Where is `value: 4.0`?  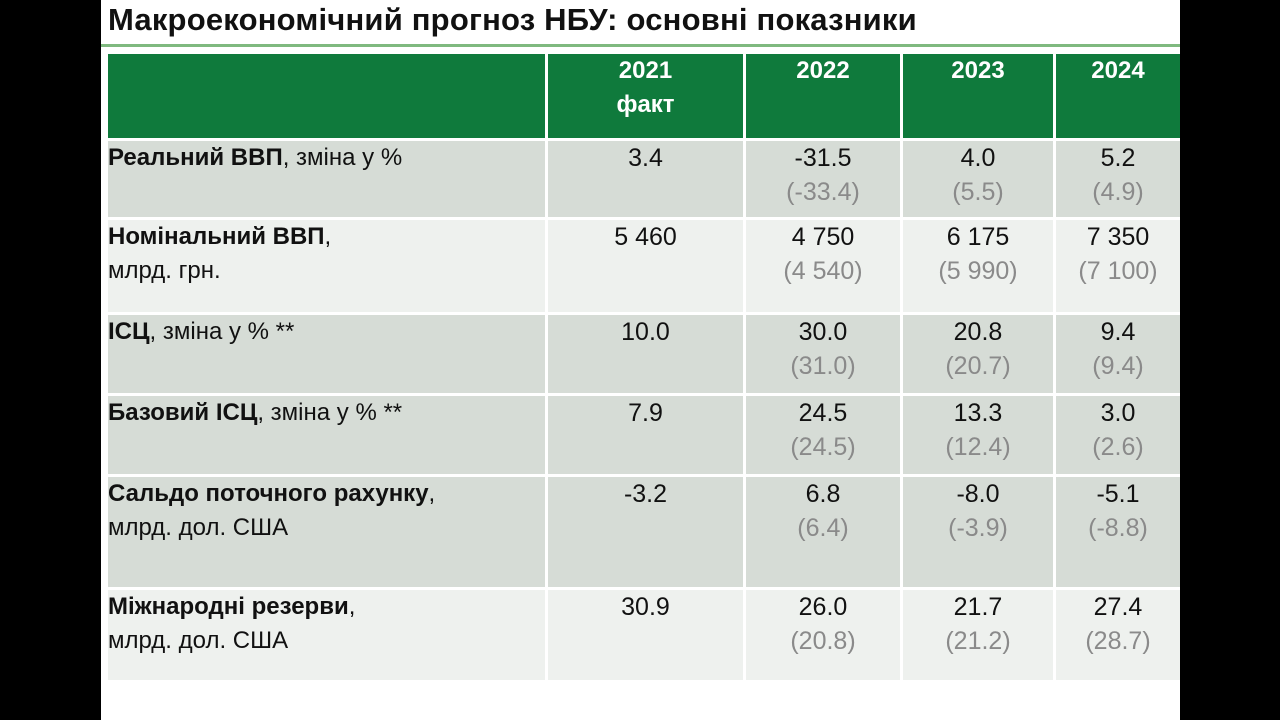
value: 4.0 is located at coordinates (978, 158).